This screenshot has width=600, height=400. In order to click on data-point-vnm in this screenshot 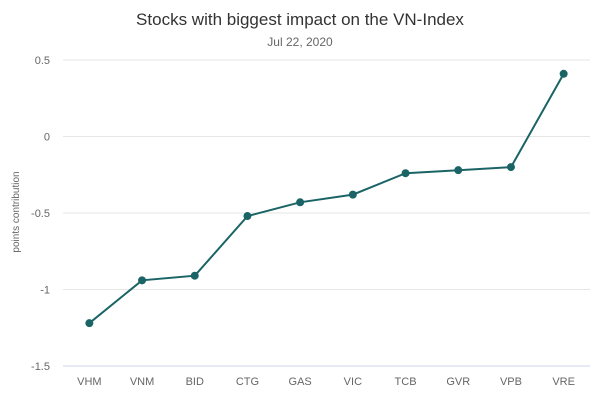, I will do `click(142, 280)`.